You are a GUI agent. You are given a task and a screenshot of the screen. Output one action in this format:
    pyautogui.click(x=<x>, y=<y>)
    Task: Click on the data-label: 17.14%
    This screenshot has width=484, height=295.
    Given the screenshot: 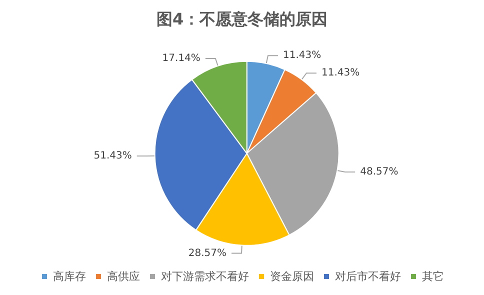 What is the action you would take?
    pyautogui.click(x=181, y=58)
    